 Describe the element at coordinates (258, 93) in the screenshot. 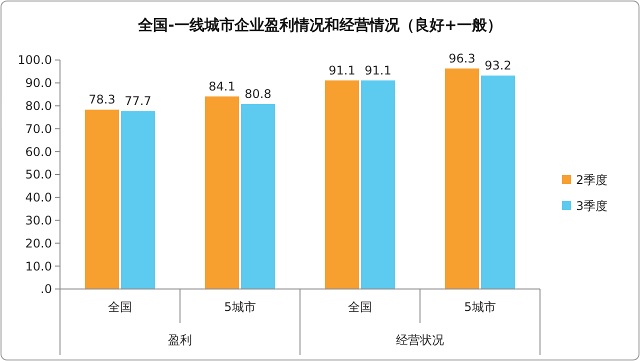

I see `data-label: 80.8` at that location.